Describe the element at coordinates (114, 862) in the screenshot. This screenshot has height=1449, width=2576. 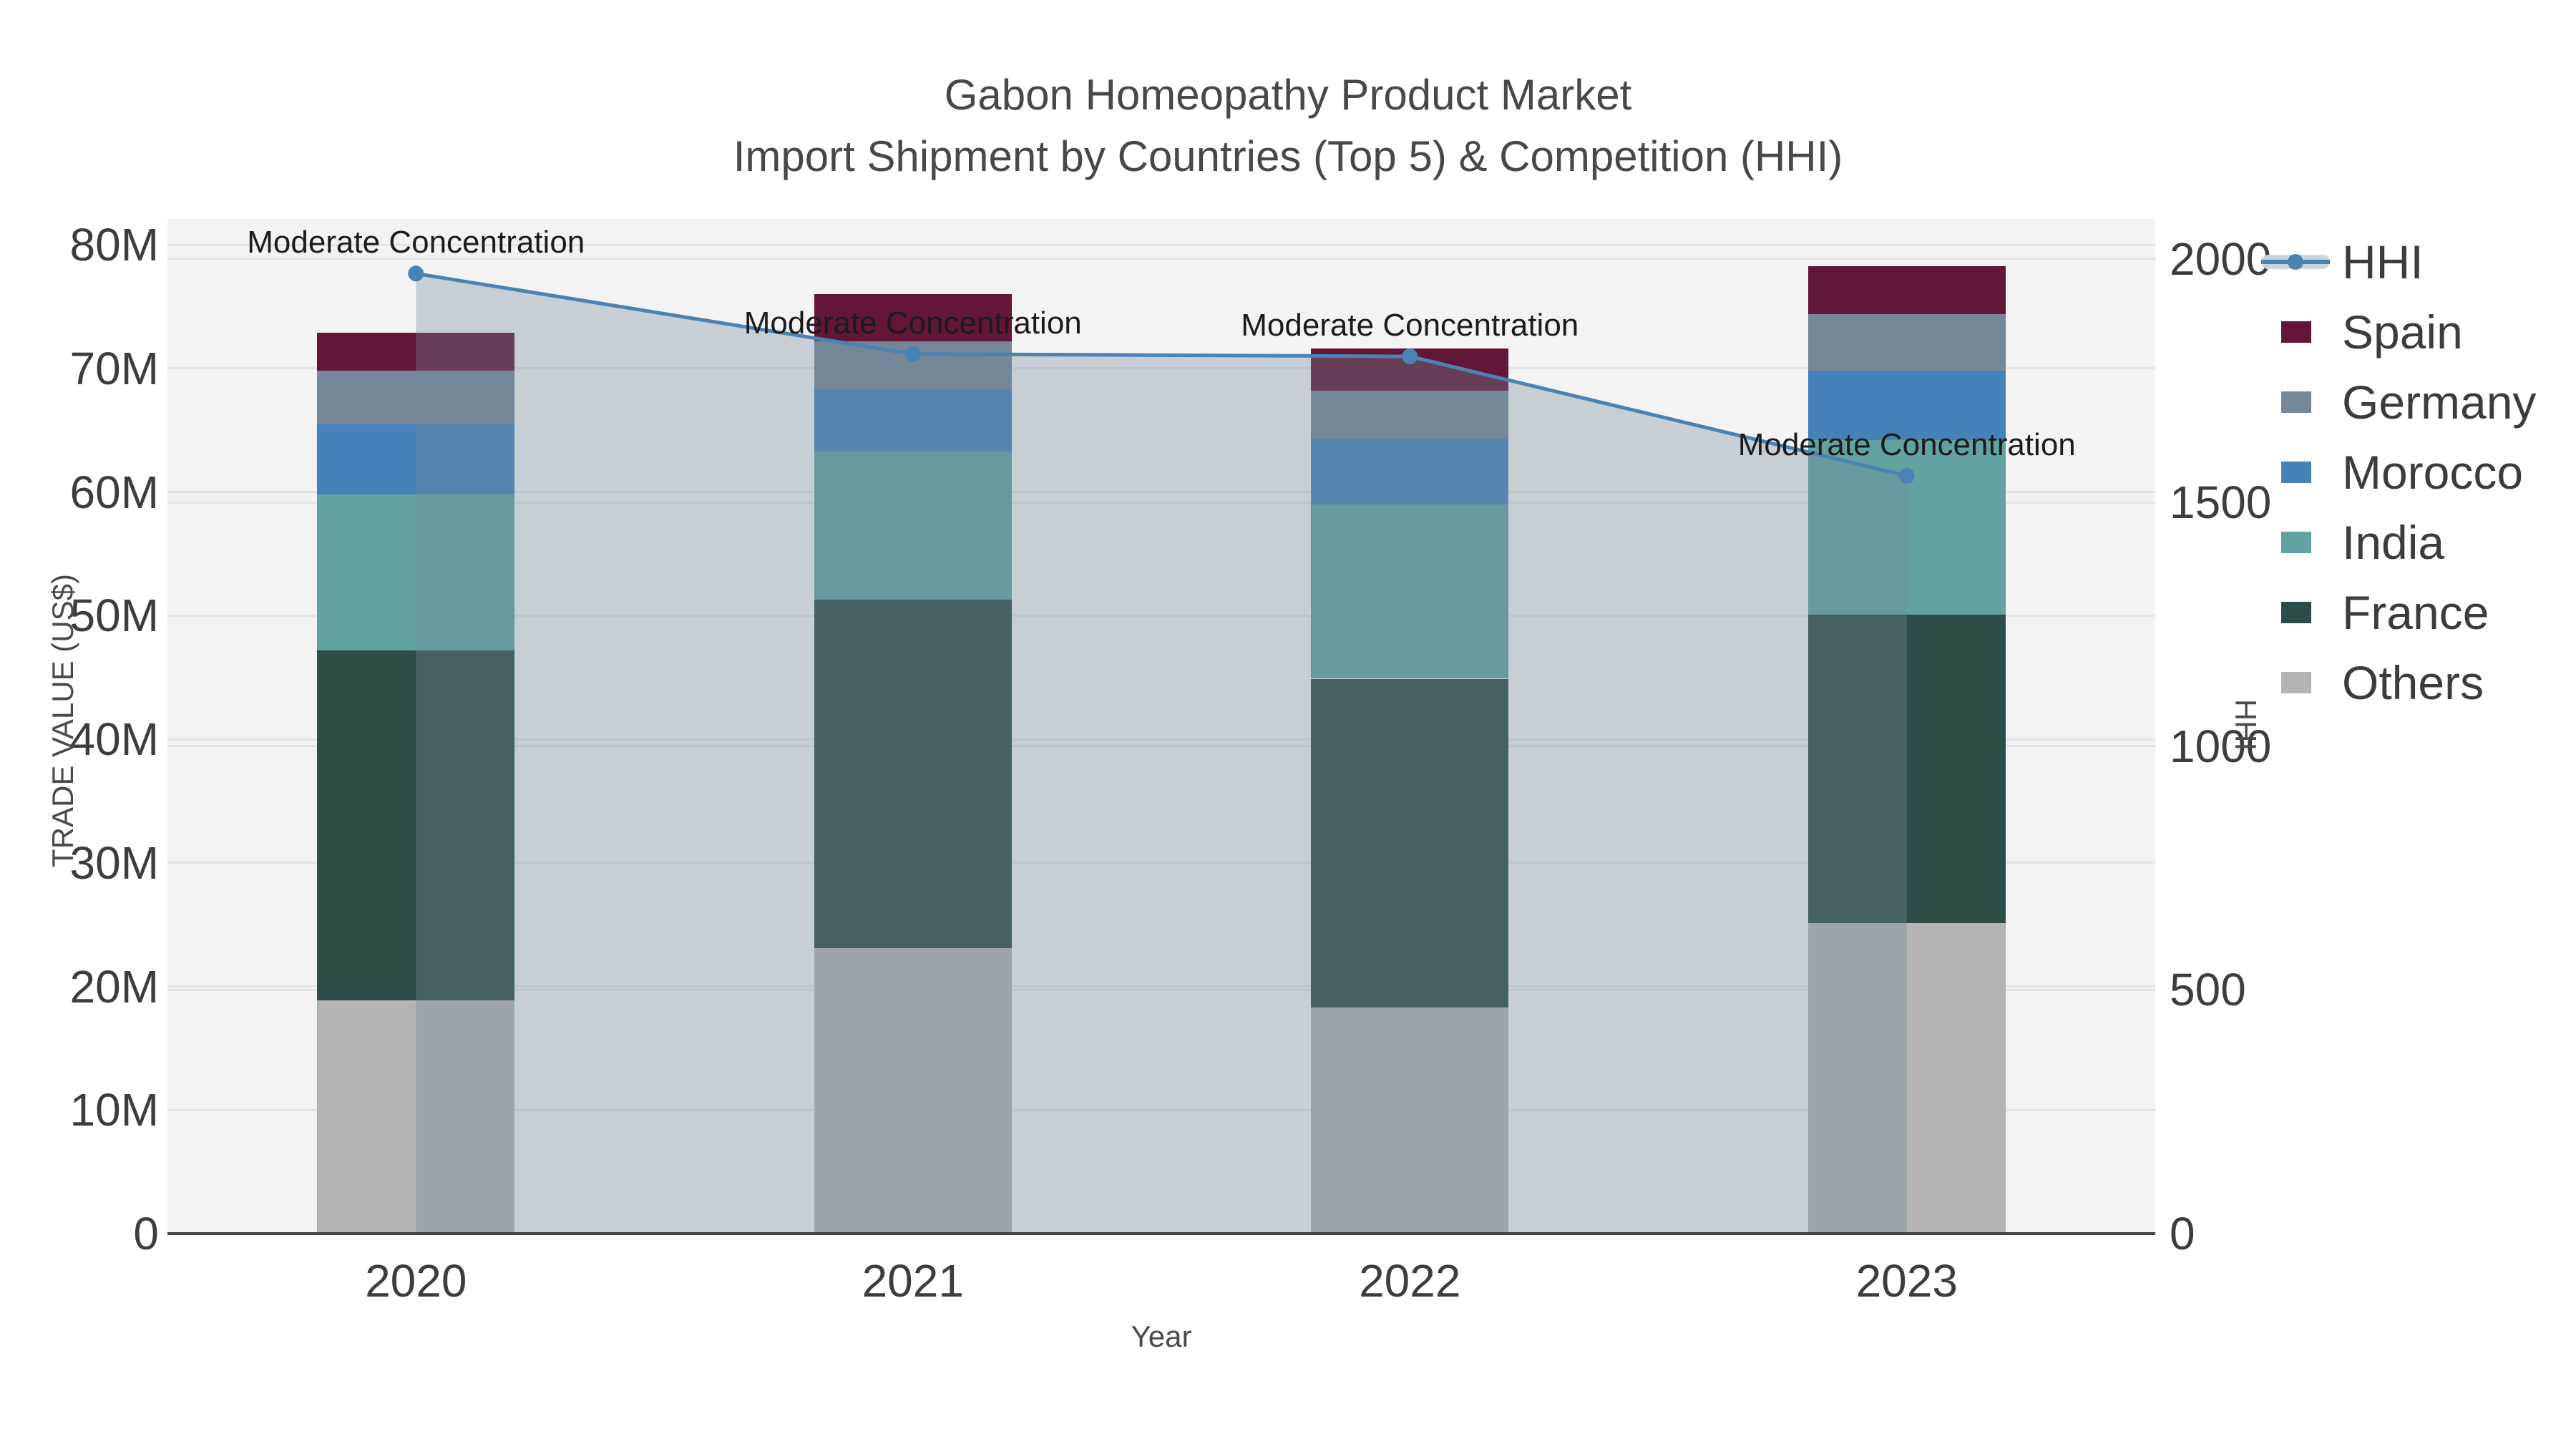
I see `left-tick-30M: 30M` at that location.